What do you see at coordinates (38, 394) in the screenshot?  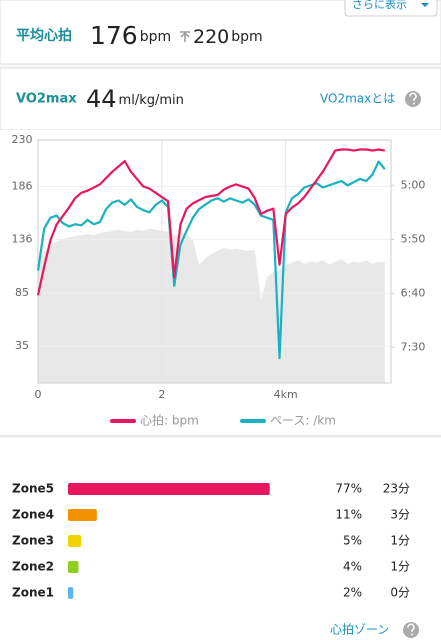 I see `x-tick-label: 0` at bounding box center [38, 394].